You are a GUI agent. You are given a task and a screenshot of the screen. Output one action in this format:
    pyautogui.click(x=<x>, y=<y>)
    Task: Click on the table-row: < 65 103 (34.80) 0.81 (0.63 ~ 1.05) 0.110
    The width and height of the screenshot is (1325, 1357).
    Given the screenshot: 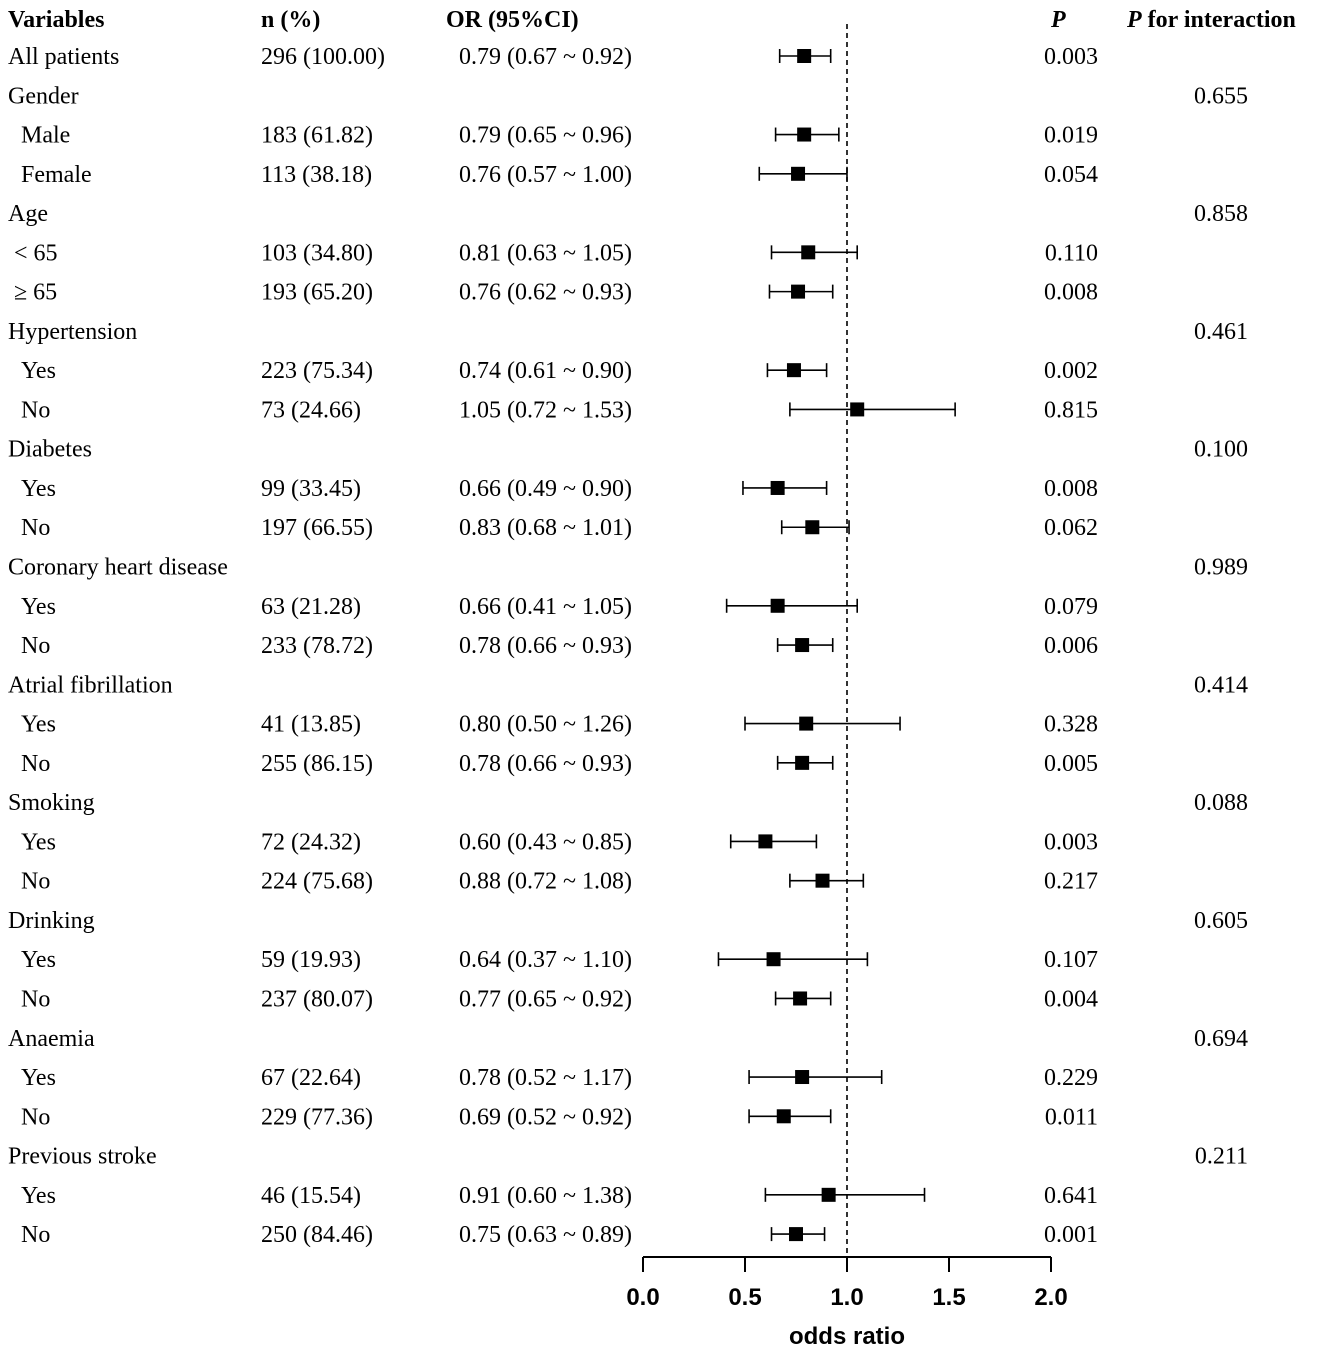 What is the action you would take?
    pyautogui.click(x=556, y=253)
    